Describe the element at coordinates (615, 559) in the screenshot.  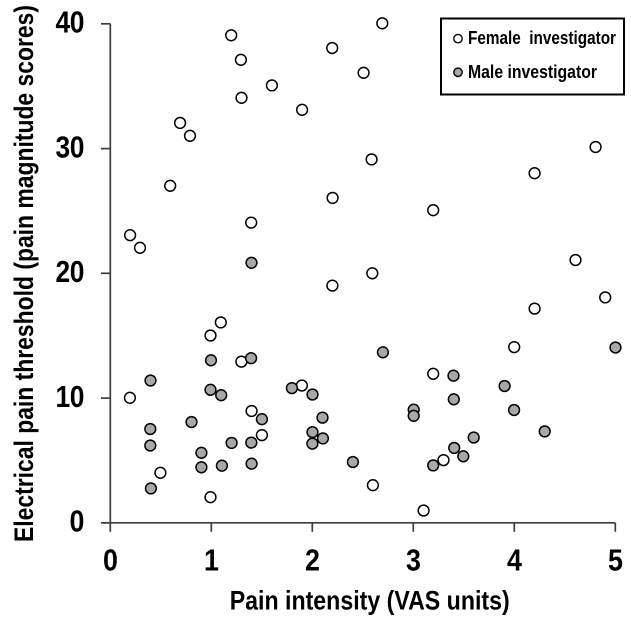
I see `svg-text: 5` at that location.